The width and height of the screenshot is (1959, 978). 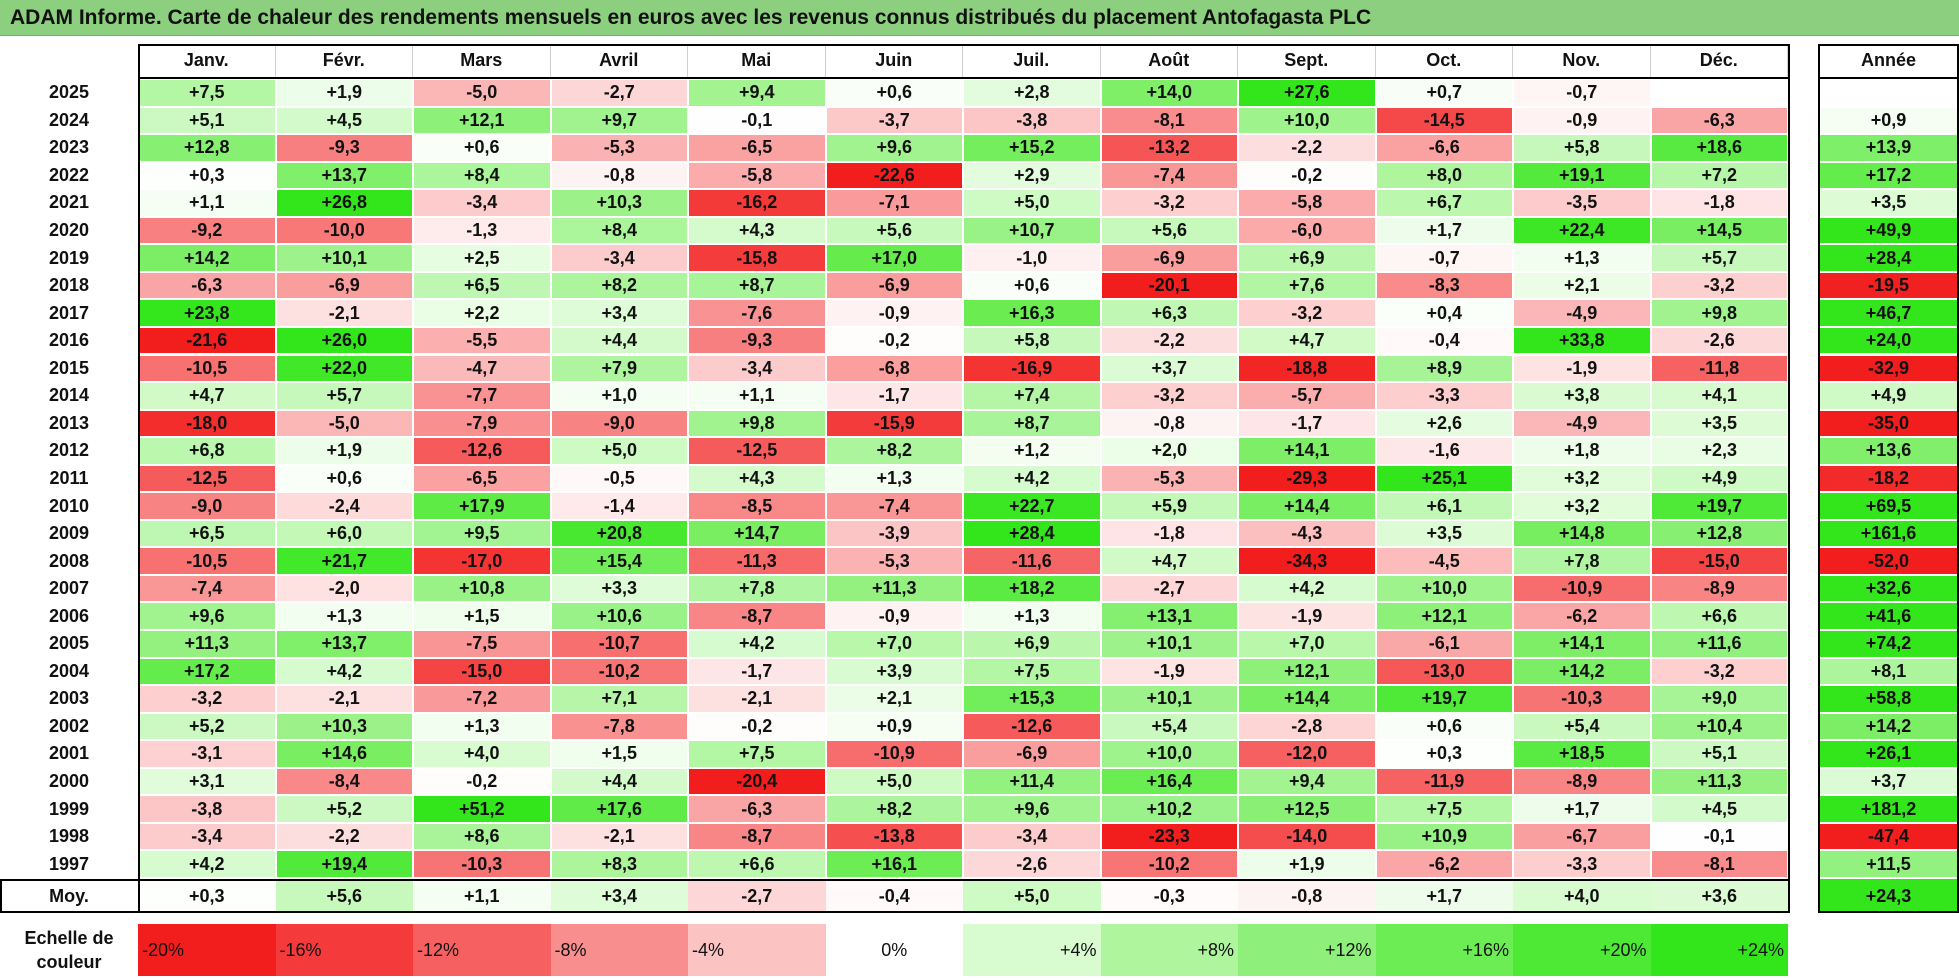 I want to click on heatmap-cell: -2,1, so click(x=757, y=699).